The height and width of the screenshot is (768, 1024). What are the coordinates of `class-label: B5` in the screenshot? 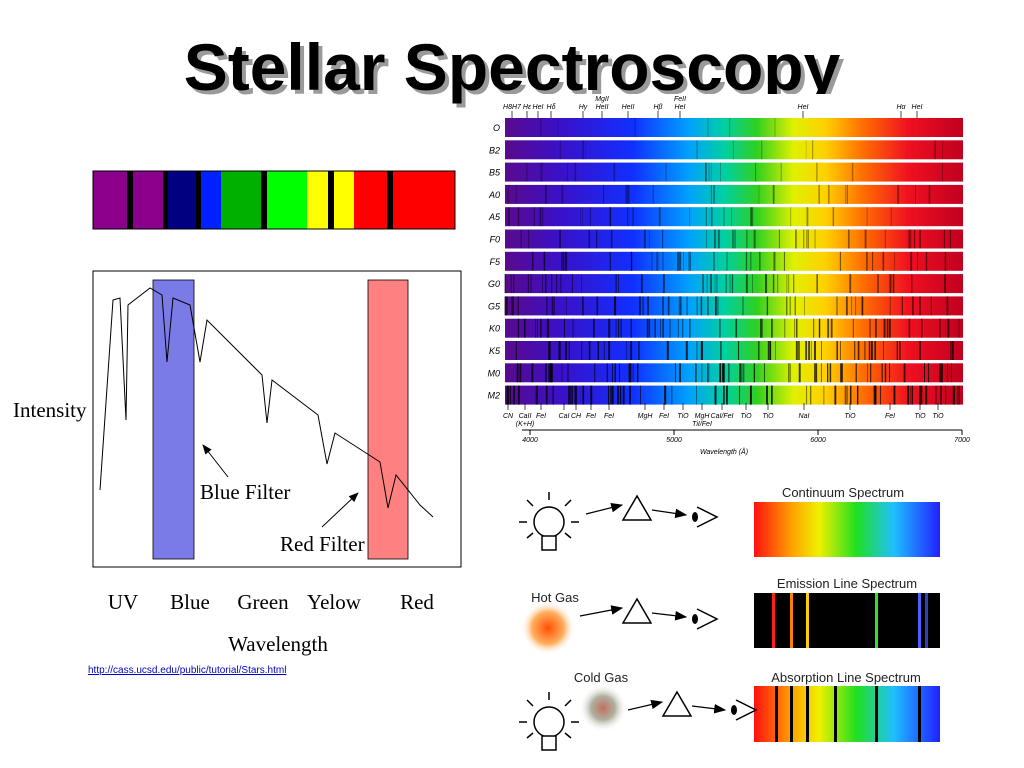 It's located at (495, 173).